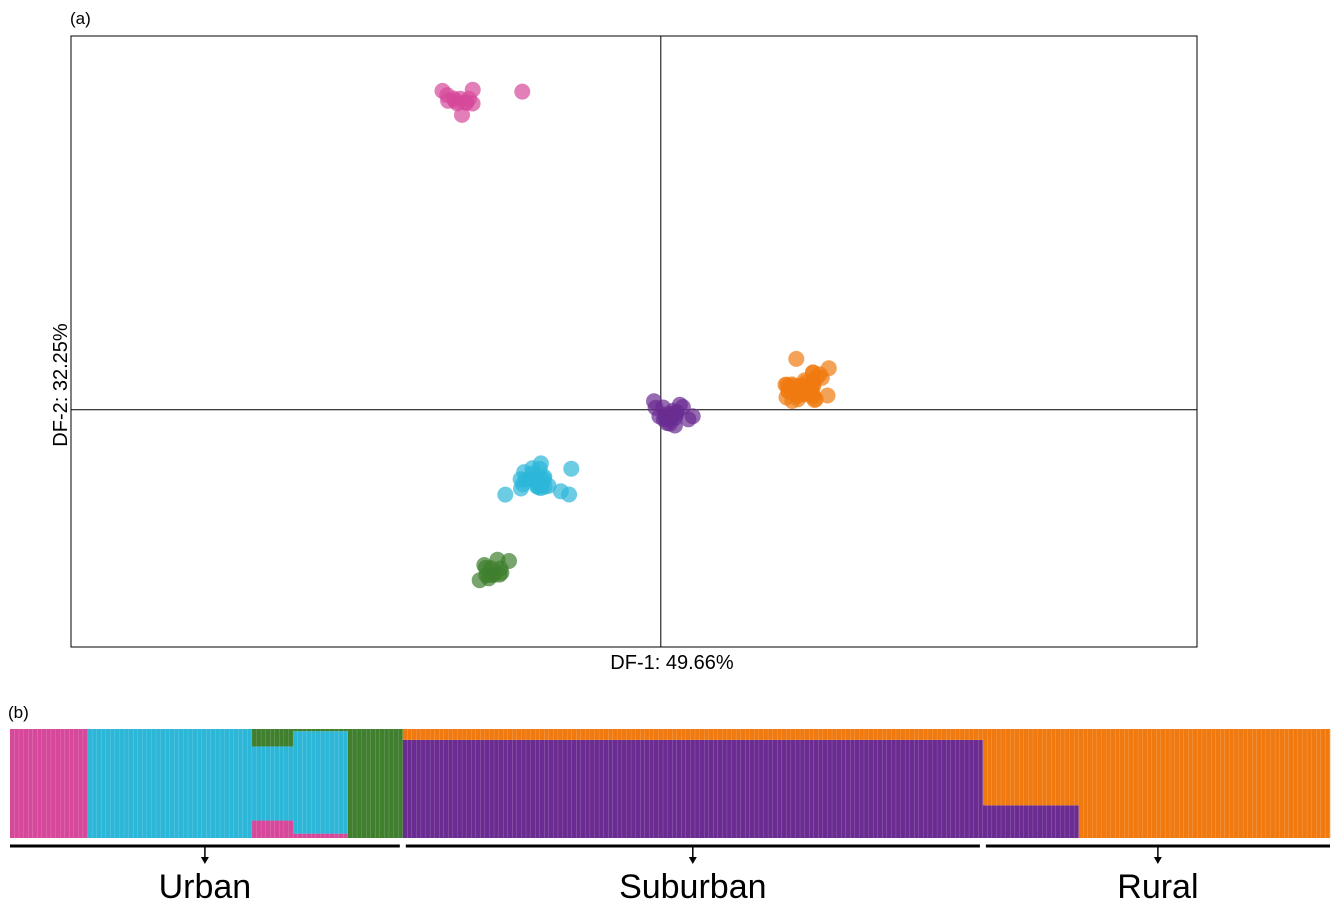 This screenshot has width=1333, height=907. I want to click on y-axis-label: DF-2: 32.25%, so click(61, 385).